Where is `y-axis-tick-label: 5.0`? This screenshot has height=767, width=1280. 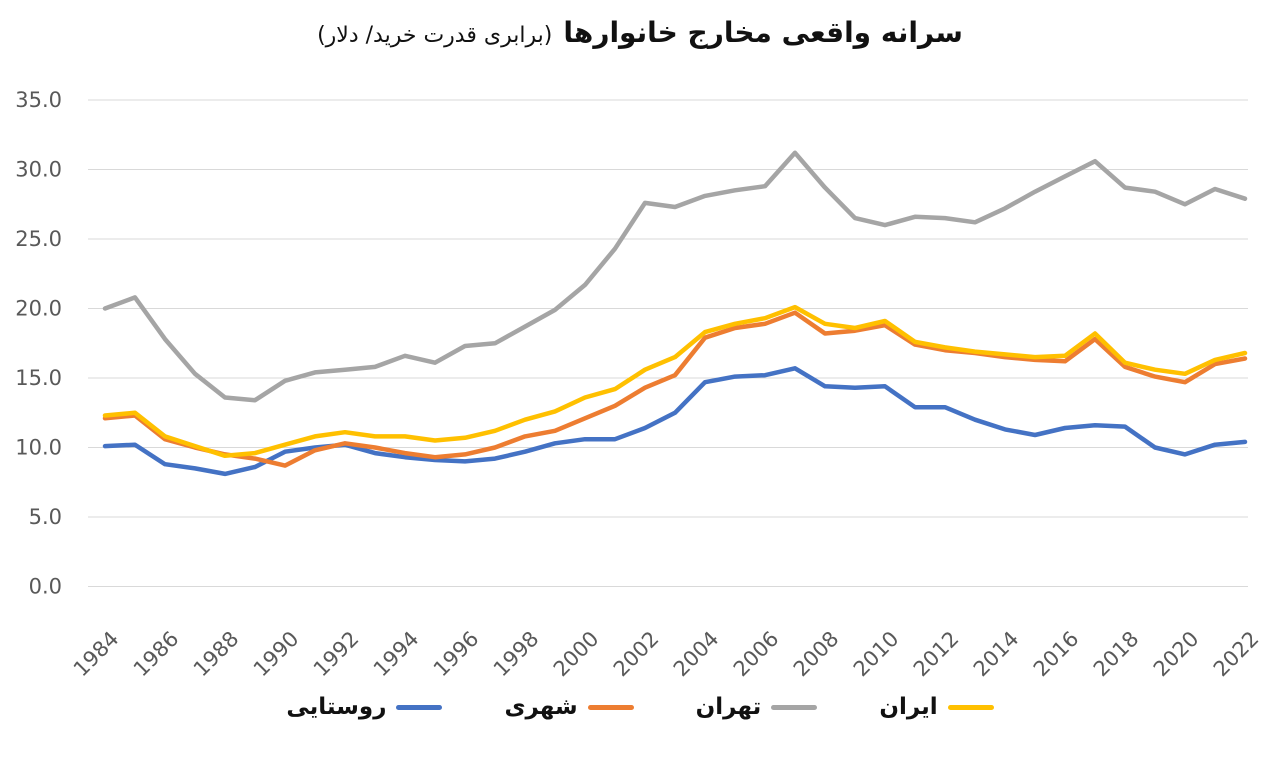
y-axis-tick-label: 5.0 is located at coordinates (45, 517).